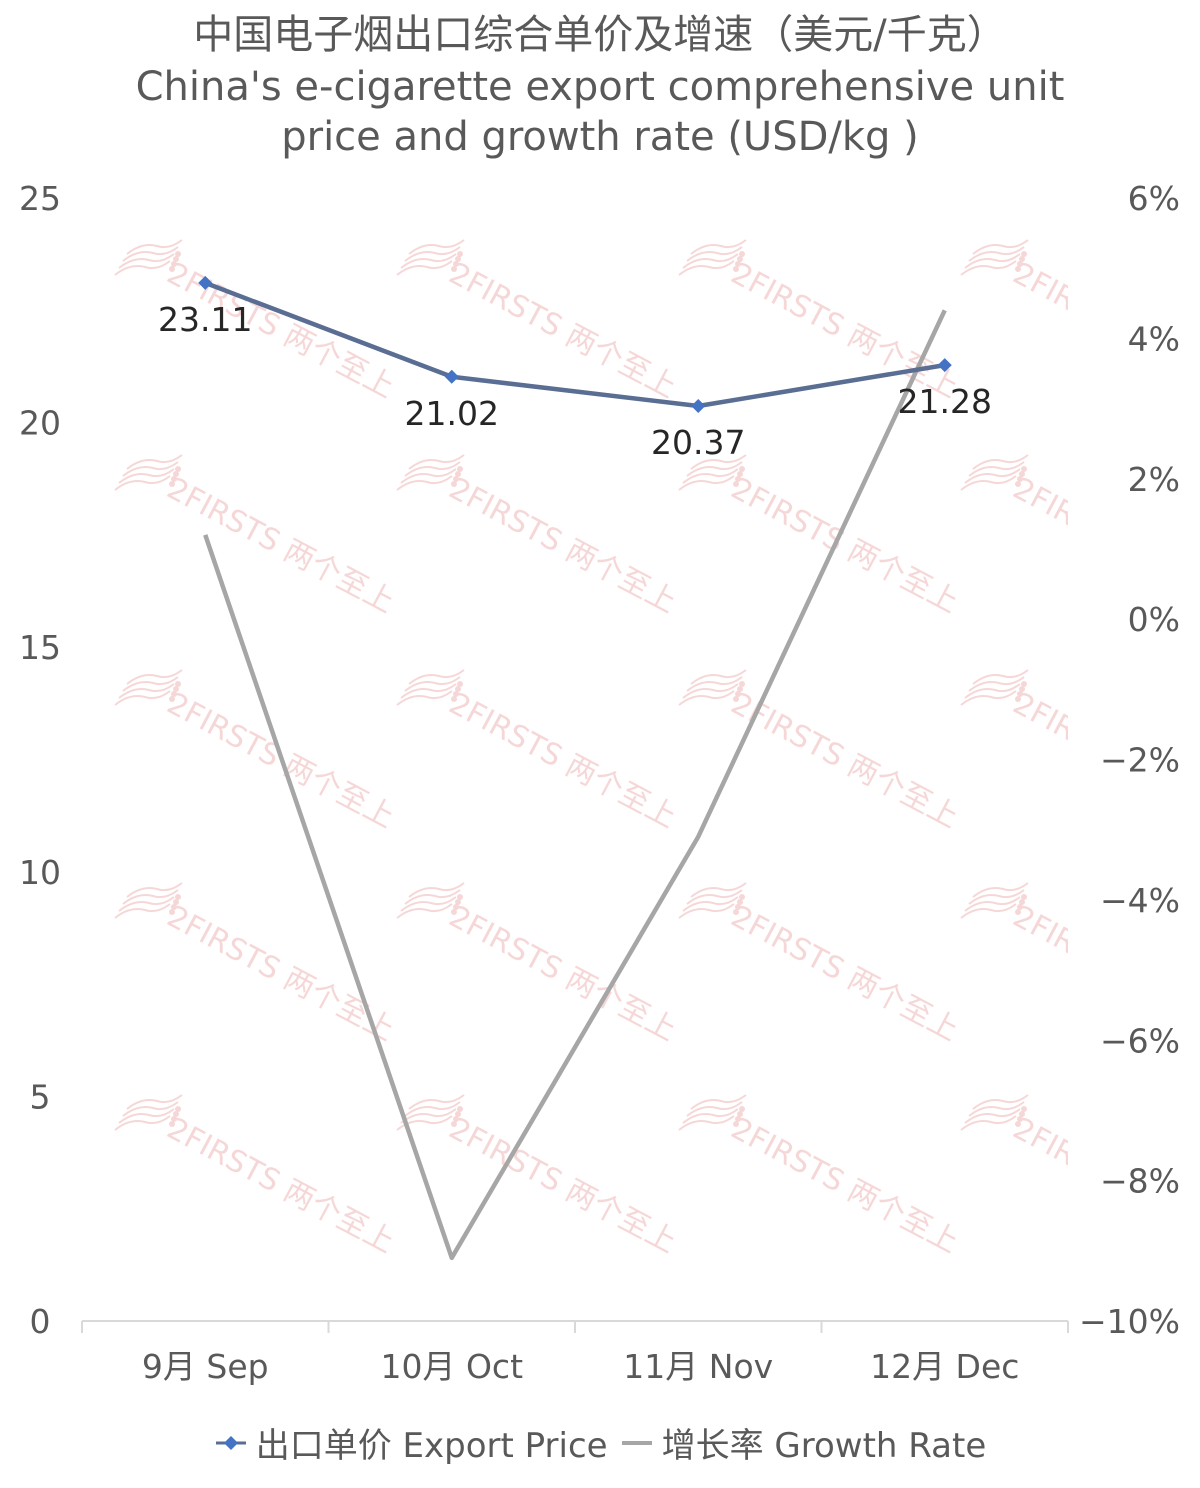 The width and height of the screenshot is (1200, 1488). Describe the element at coordinates (803, 1442) in the screenshot. I see `legend-item-growth-rate: 增长率 Growth Rate` at that location.